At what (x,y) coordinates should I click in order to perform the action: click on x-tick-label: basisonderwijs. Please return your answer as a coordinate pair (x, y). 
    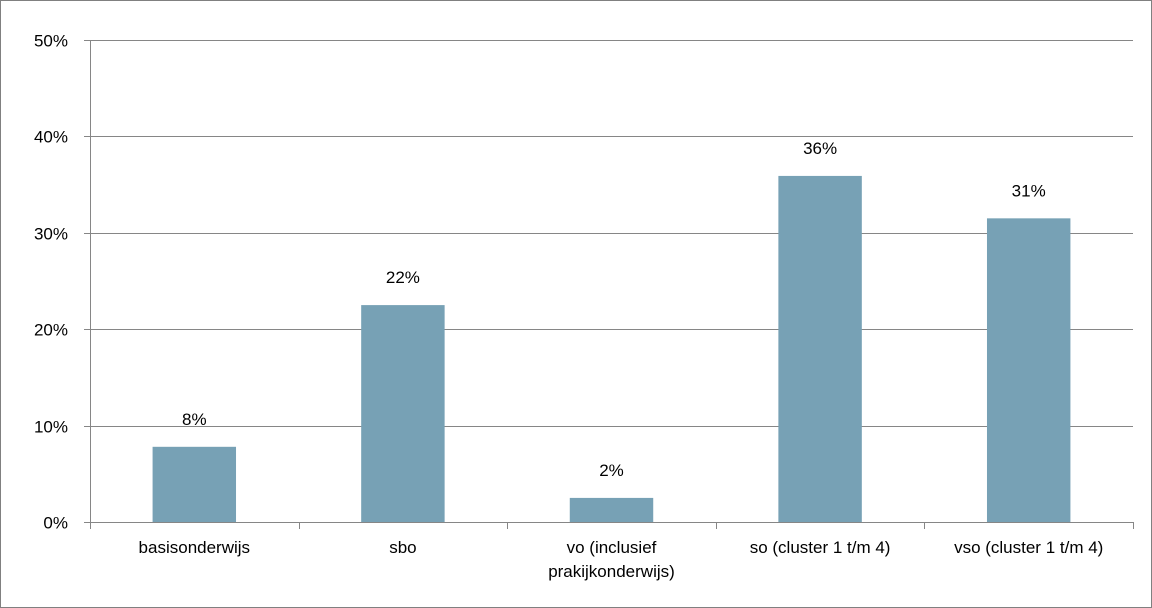
    Looking at the image, I should click on (195, 547).